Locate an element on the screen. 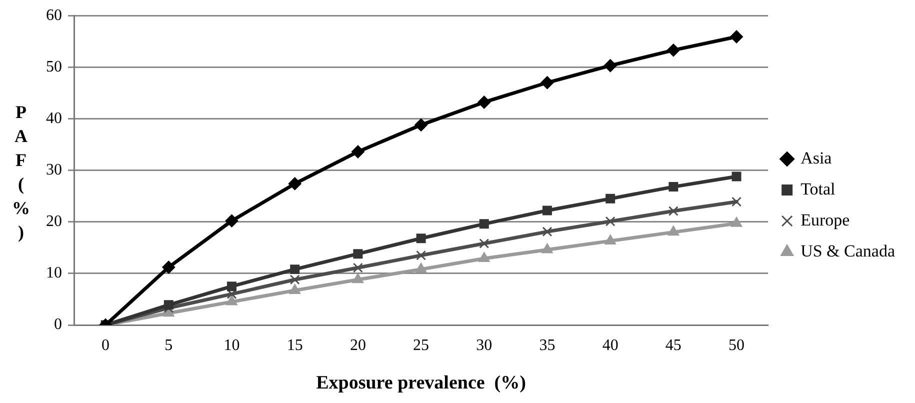 The width and height of the screenshot is (915, 403). y-tick-label: 10 is located at coordinates (54, 273).